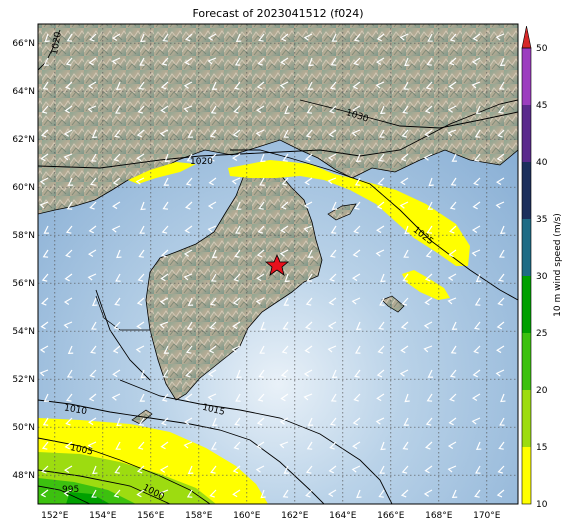 The height and width of the screenshot is (528, 575). I want to click on colorbar-segment, so click(526, 361).